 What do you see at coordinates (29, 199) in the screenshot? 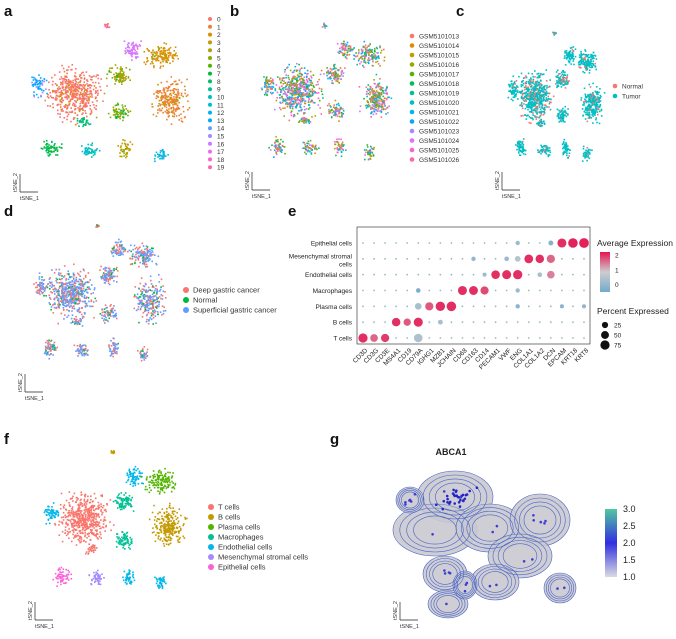
I see `x-axis-label: tSNE_1` at bounding box center [29, 199].